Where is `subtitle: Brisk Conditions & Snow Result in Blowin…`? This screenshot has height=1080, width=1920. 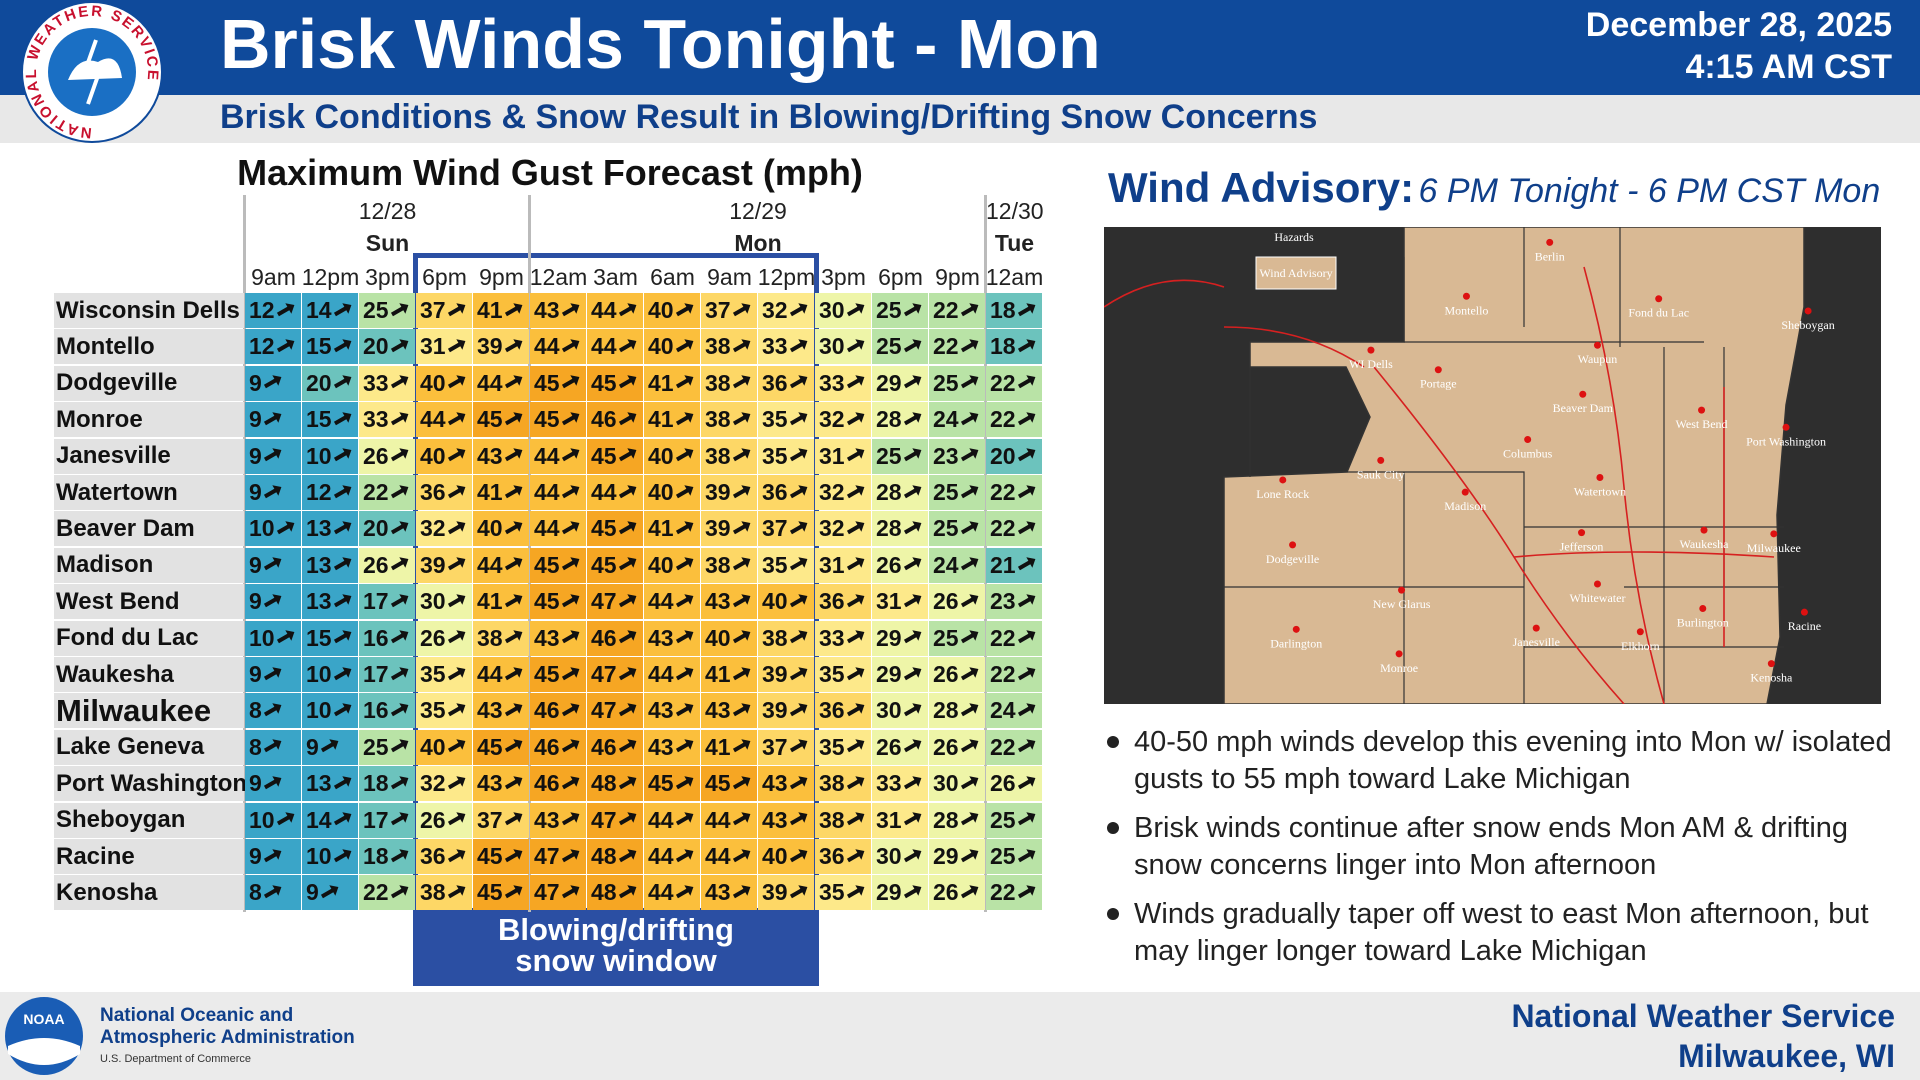 subtitle: Brisk Conditions & Snow Result in Blowin… is located at coordinates (769, 117).